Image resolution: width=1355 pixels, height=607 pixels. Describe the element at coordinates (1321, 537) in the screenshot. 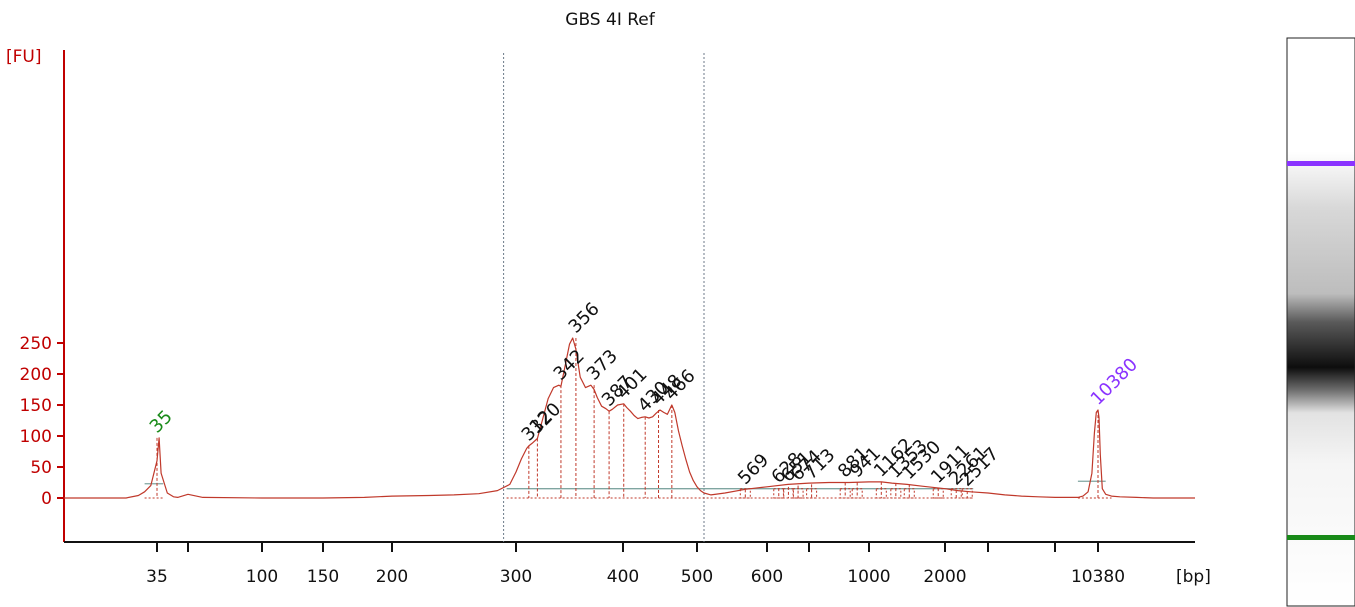

I see `gel-band-lower-marker` at that location.